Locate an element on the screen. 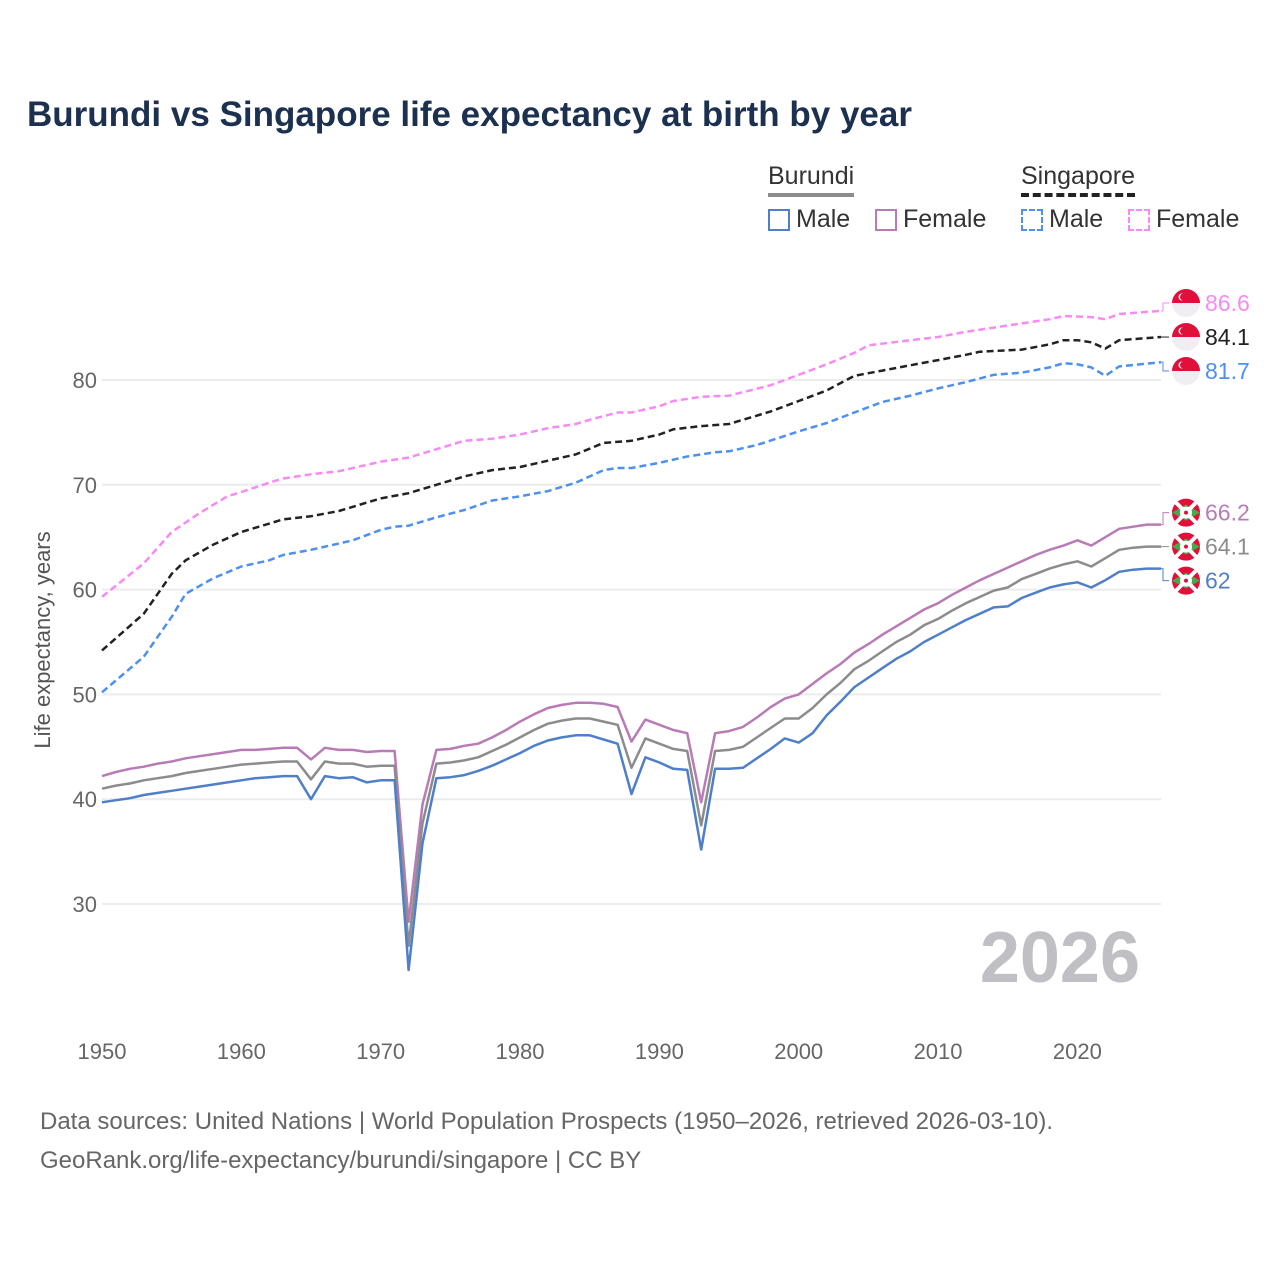 The height and width of the screenshot is (1280, 1280). x-tick-label: 1990 is located at coordinates (659, 1051).